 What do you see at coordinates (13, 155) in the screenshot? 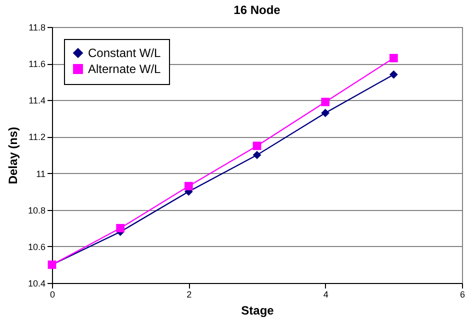
I see `y-axis-title: Delay (ns)` at bounding box center [13, 155].